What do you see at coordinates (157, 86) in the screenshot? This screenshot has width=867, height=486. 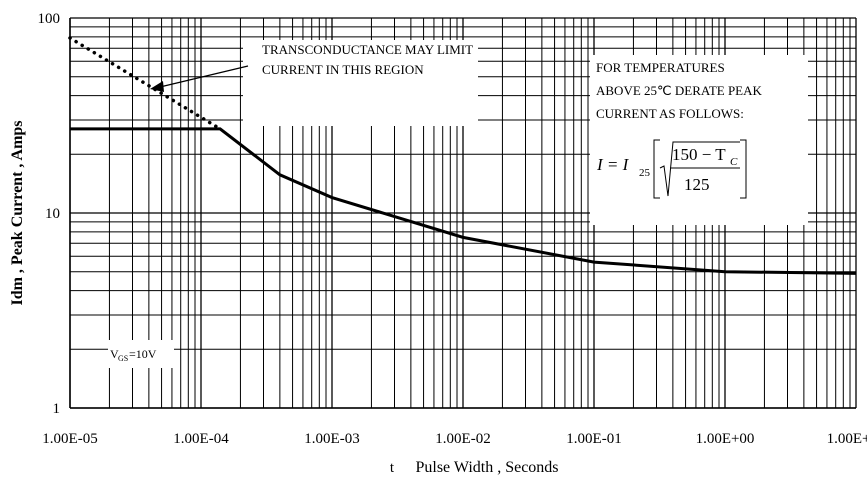 I see `arrowhead` at bounding box center [157, 86].